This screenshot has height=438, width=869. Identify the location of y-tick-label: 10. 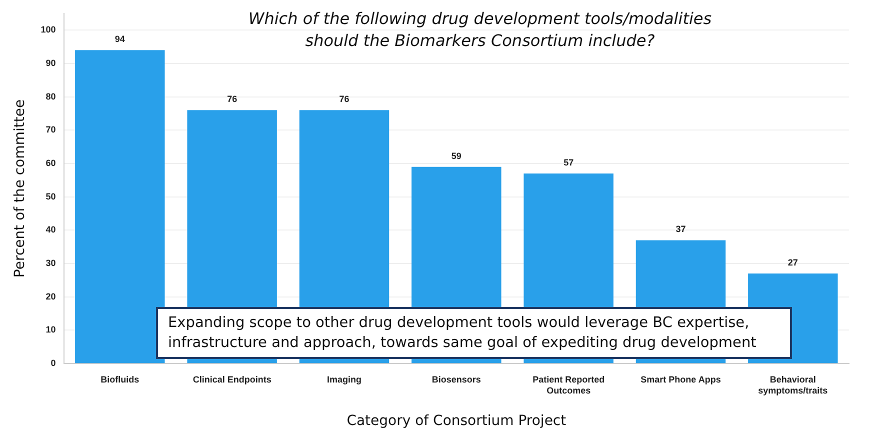
(51, 329).